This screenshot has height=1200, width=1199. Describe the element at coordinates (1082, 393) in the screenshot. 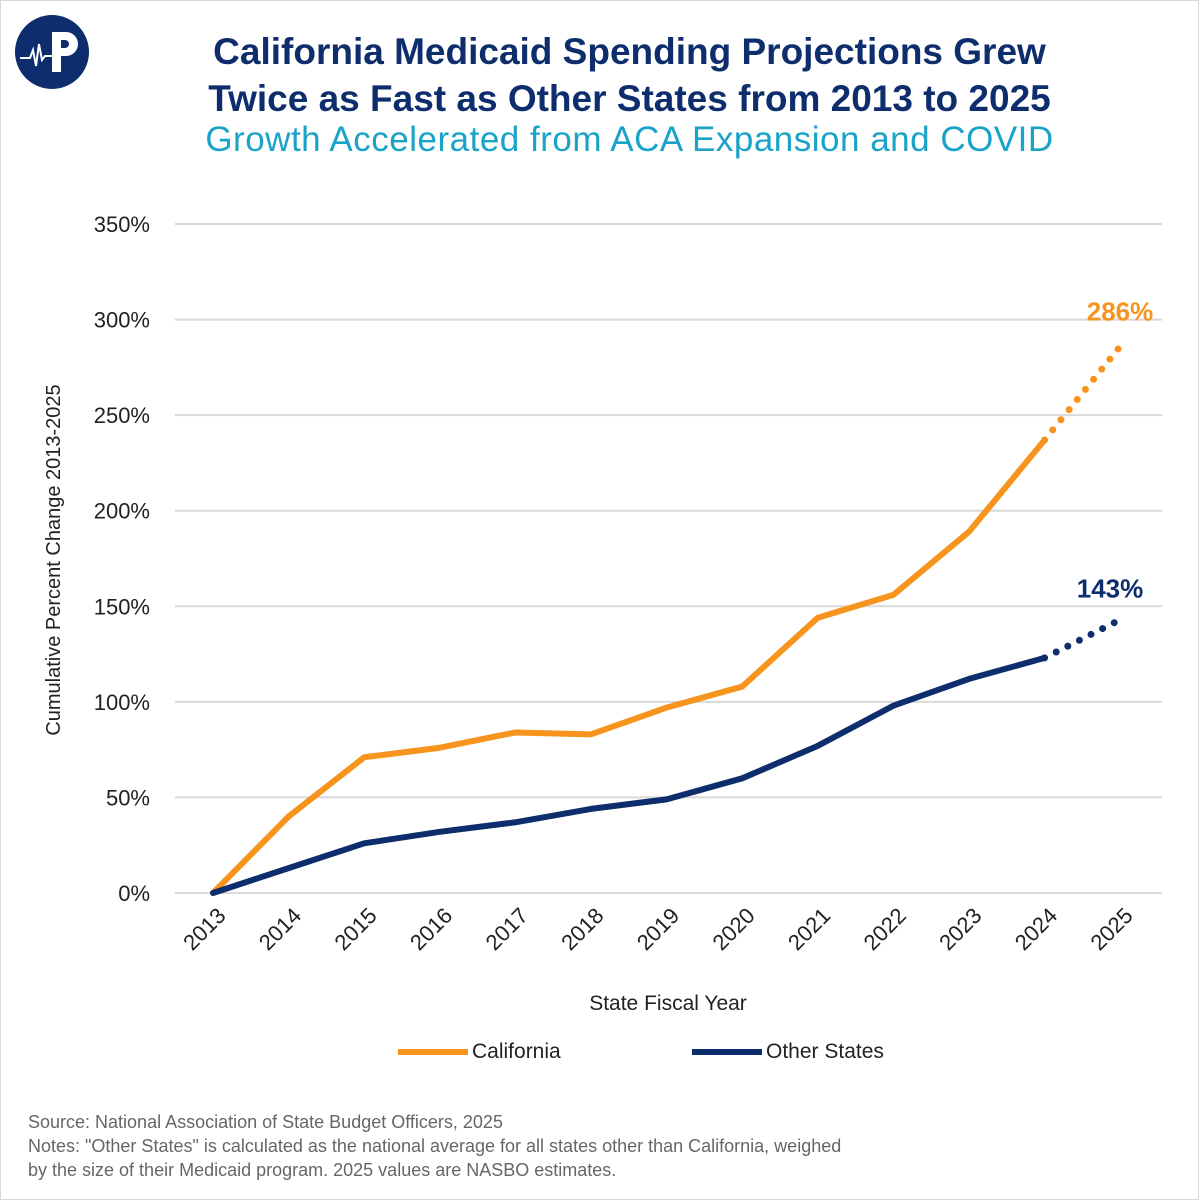

I see `series-estimate-california` at that location.